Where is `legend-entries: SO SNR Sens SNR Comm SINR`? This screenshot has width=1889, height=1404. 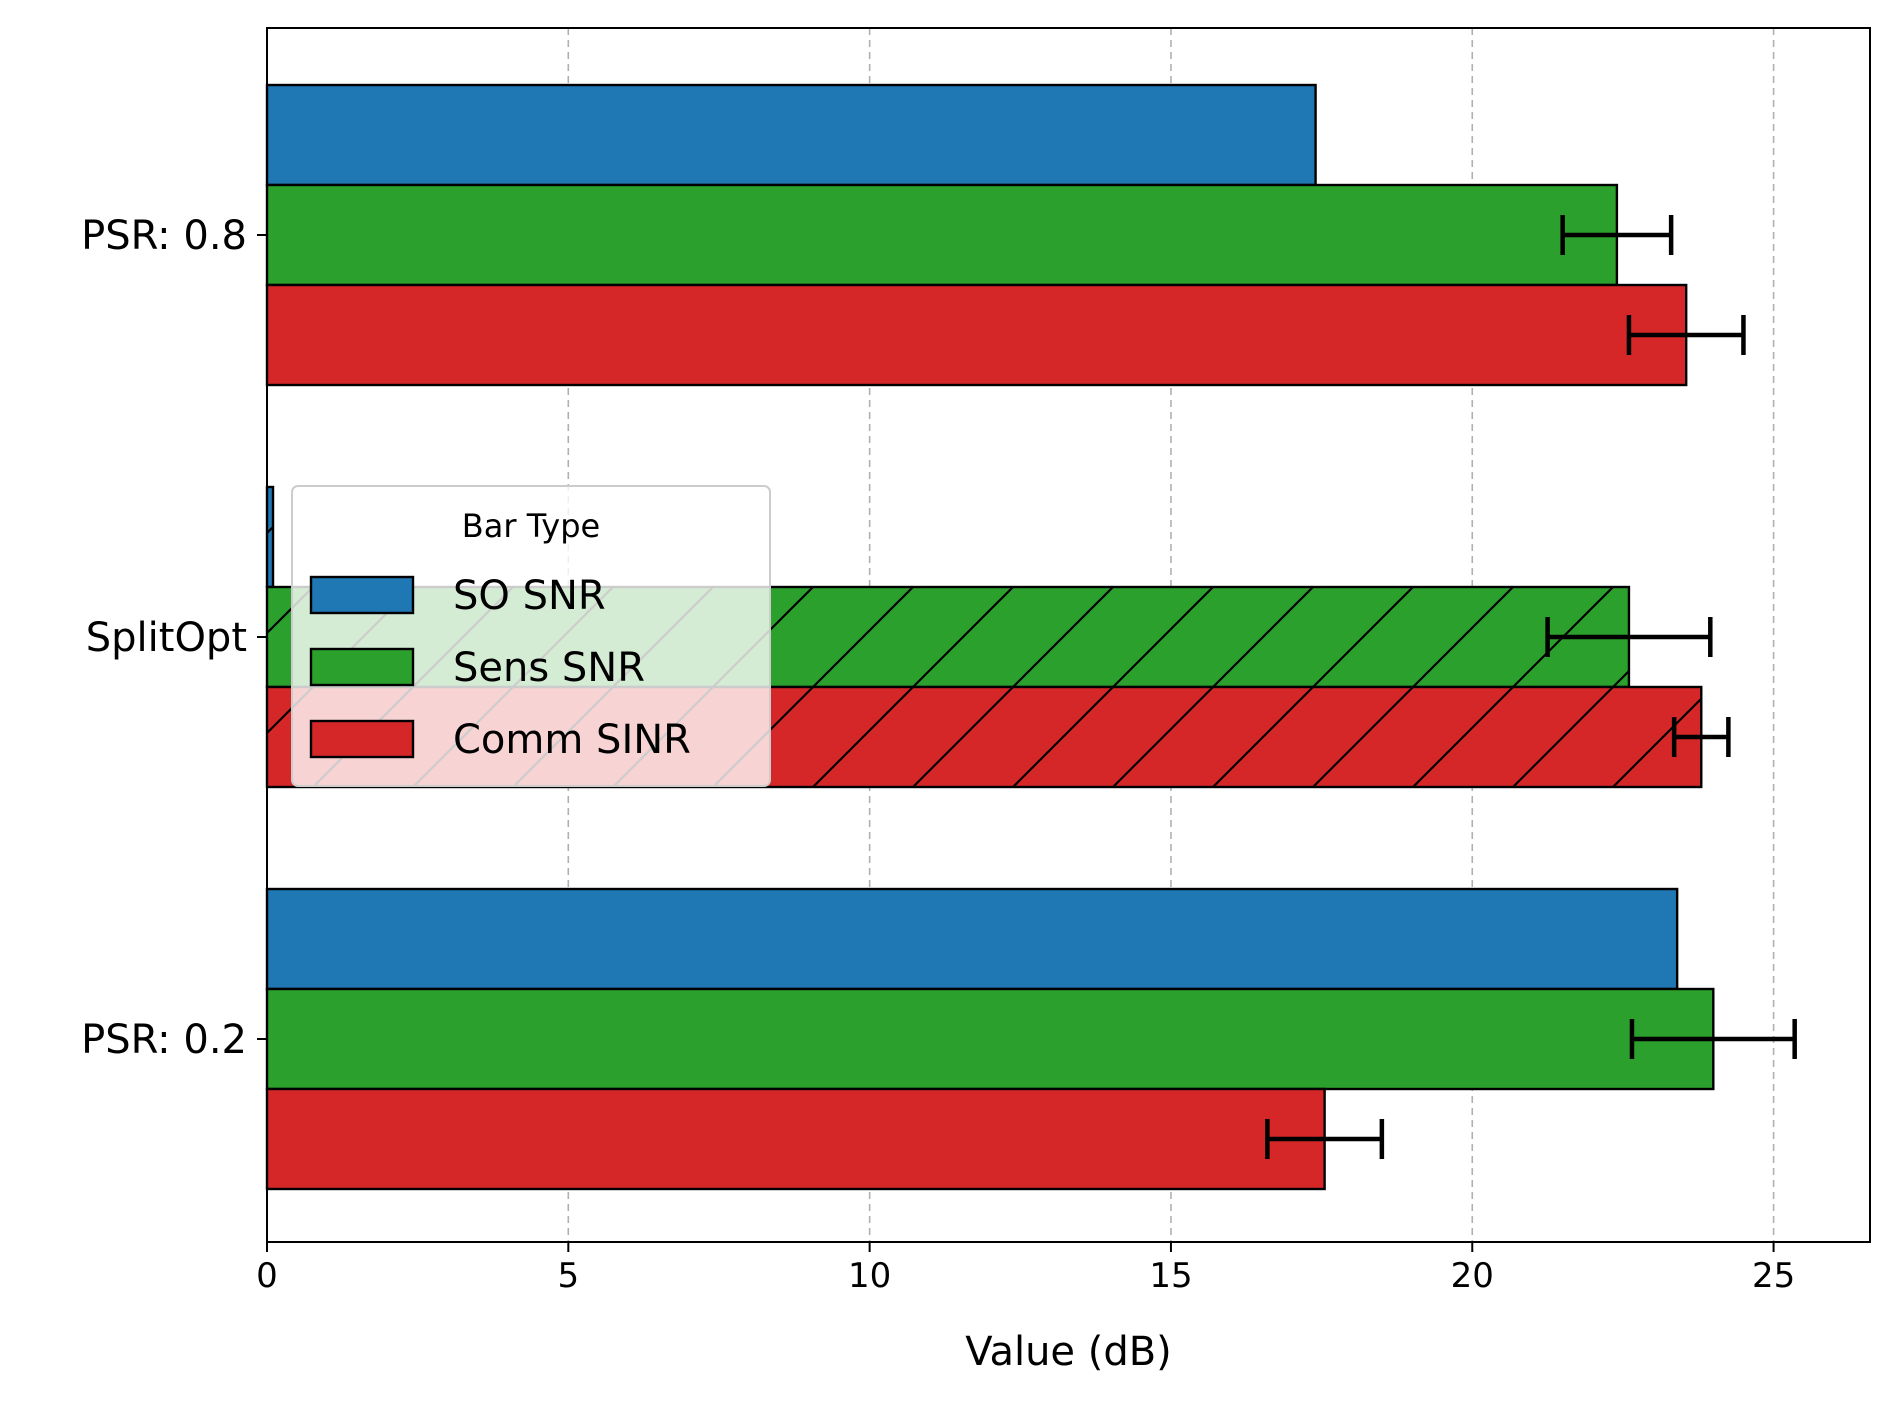 legend-entries: SO SNR Sens SNR Comm SINR is located at coordinates (500, 668).